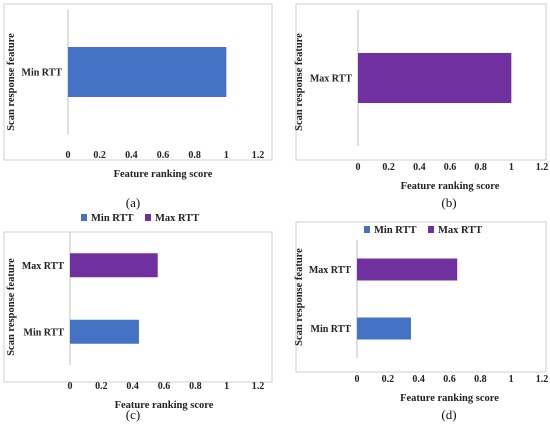 This screenshot has width=550, height=429. Describe the element at coordinates (448, 202) in the screenshot. I see `panel-caption: (b)` at that location.